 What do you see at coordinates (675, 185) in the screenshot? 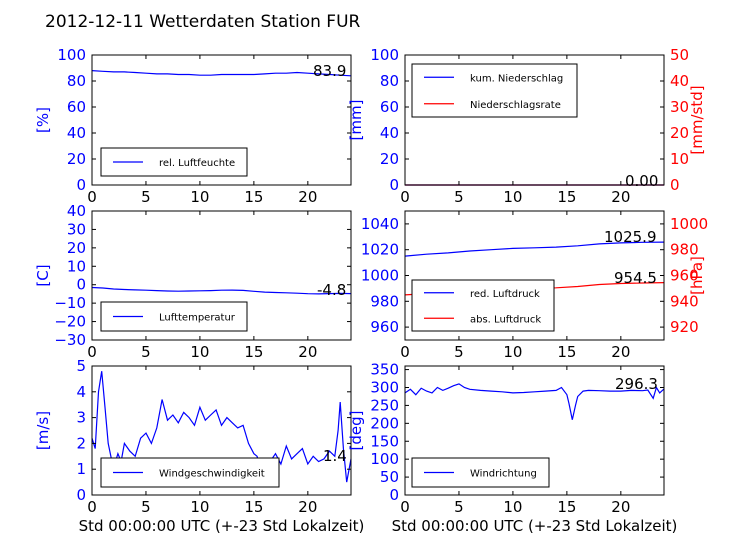
I see `y2-tick-label: 0` at bounding box center [675, 185].